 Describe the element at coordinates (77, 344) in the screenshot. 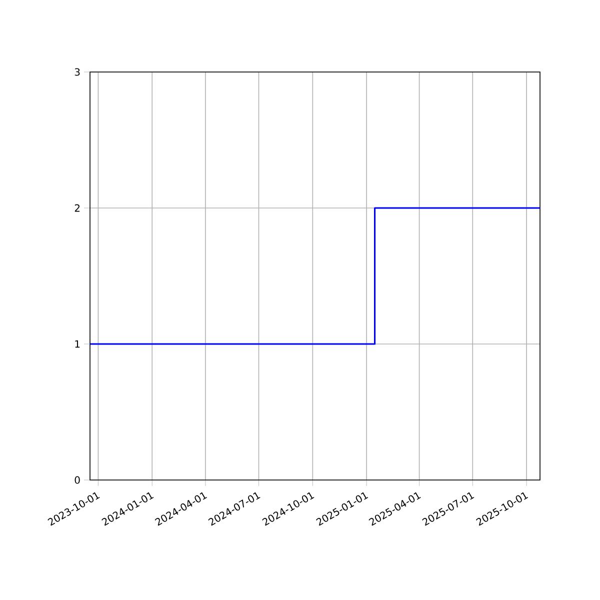

I see `y-tick-label: 1` at that location.